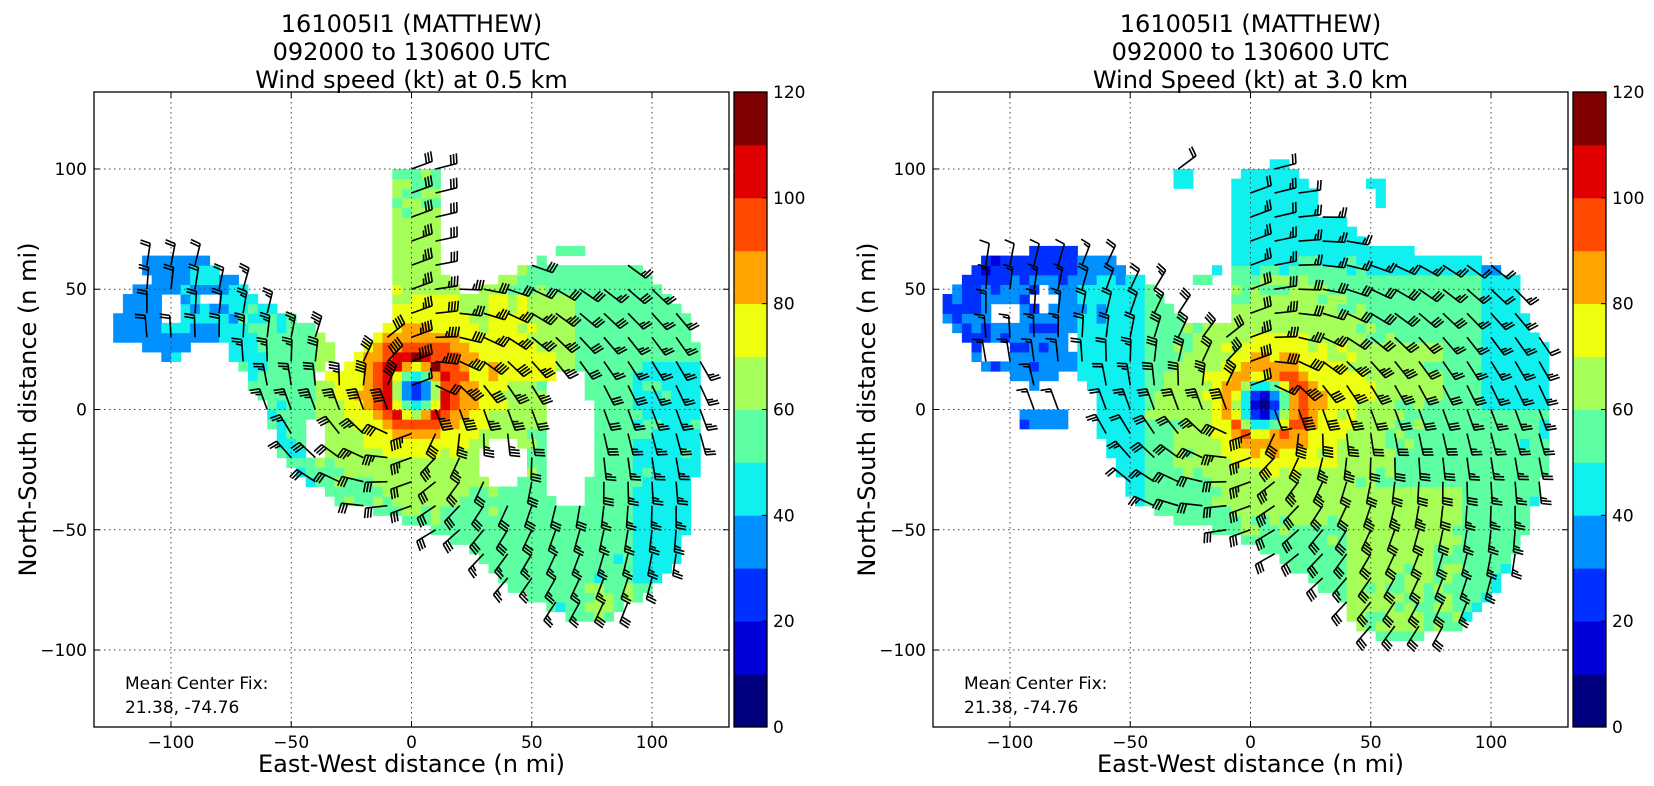  I want to click on colorbar-tick-label: 0, so click(778, 728).